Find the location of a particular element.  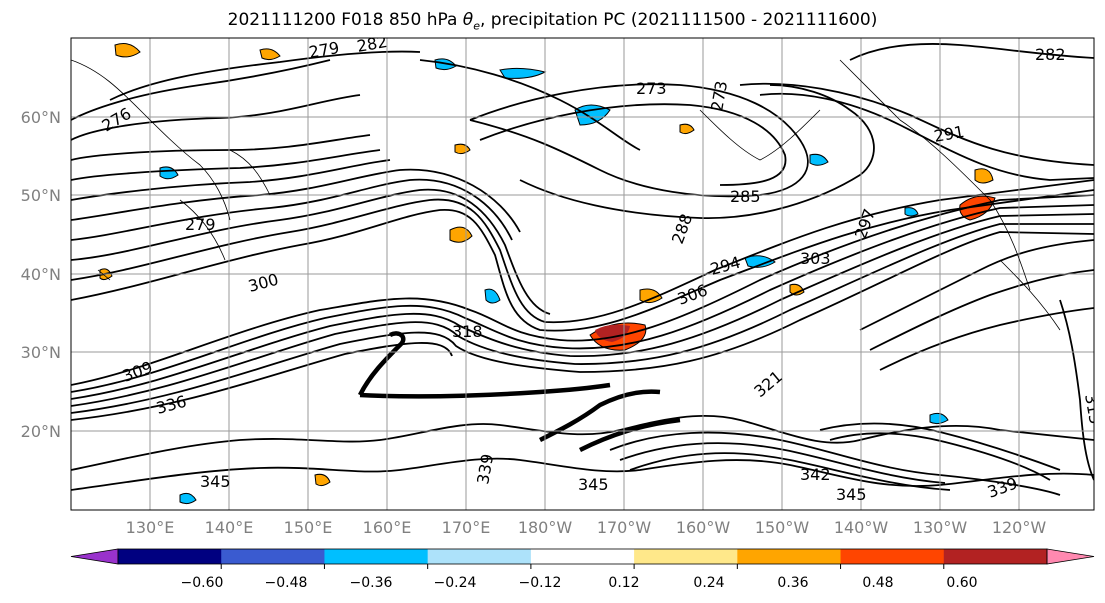

lat-label: 30°N is located at coordinates (41, 352).